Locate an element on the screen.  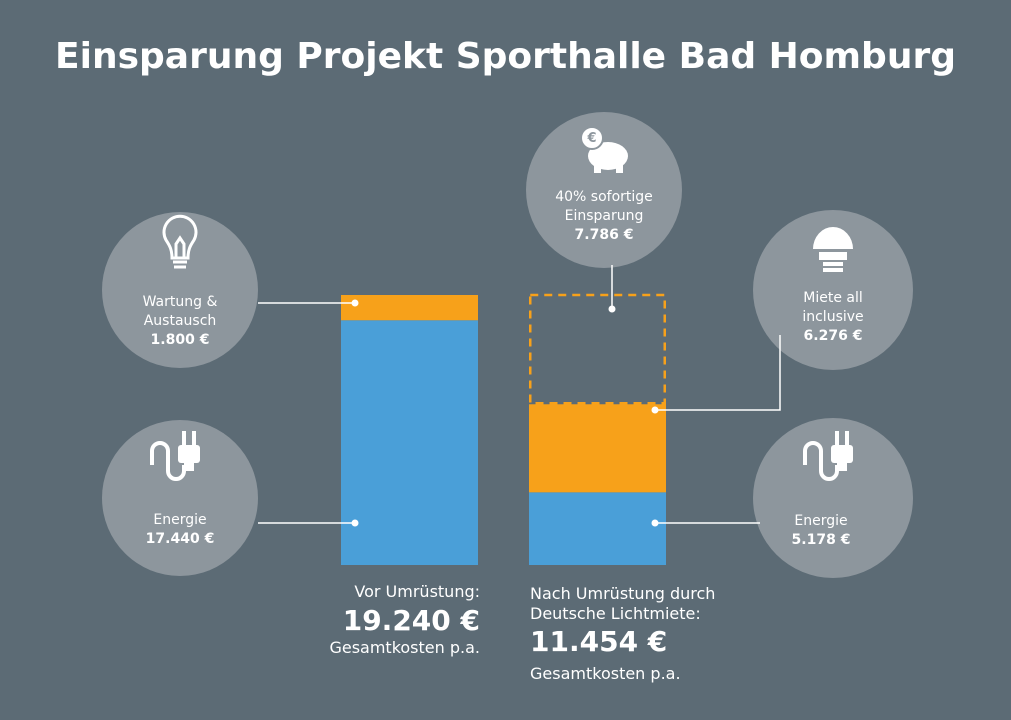
series-name: Miete all inclusive is located at coordinates (833, 307).